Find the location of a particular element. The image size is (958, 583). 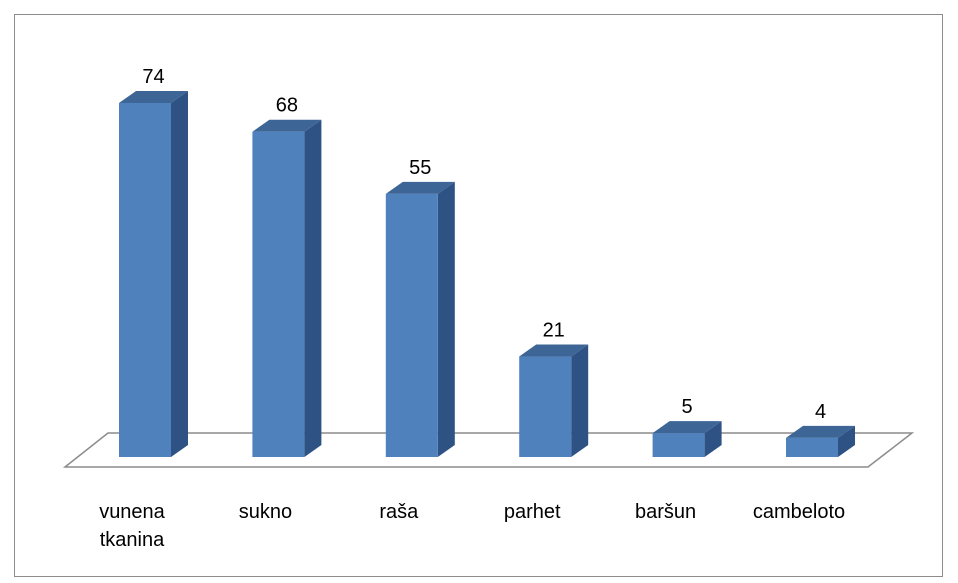

x-tick-label: cambeloto is located at coordinates (799, 512).